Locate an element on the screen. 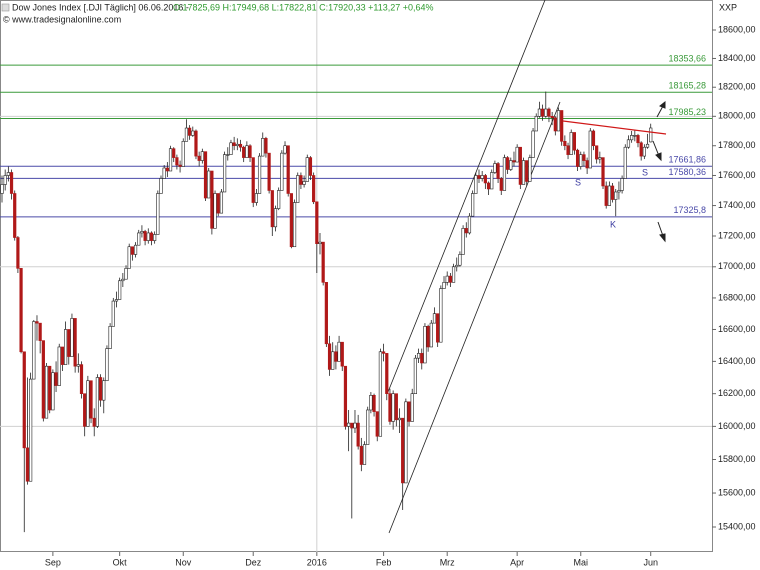 The height and width of the screenshot is (570, 760). header-corner: XXP is located at coordinates (728, 7).